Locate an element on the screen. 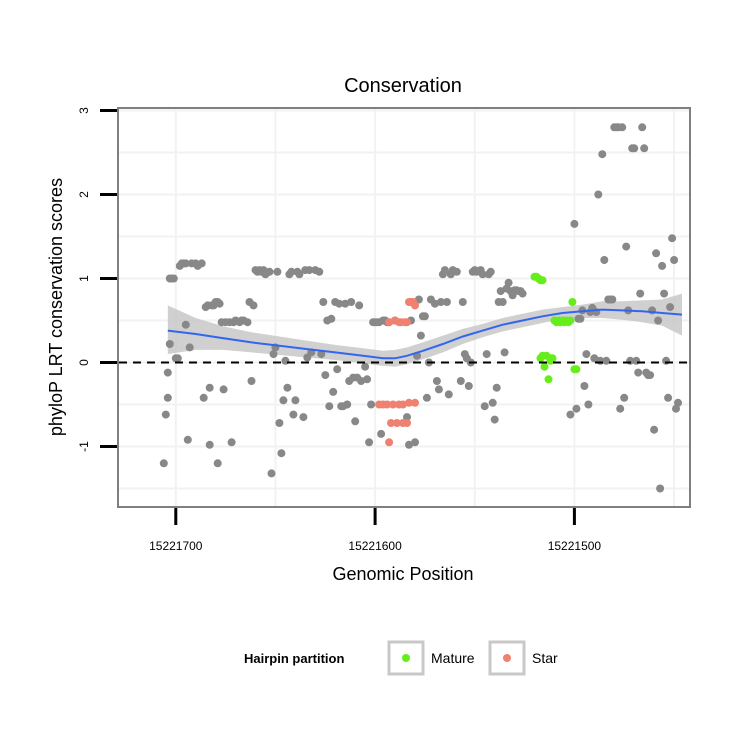 The height and width of the screenshot is (750, 750). smooth-line is located at coordinates (425, 334).